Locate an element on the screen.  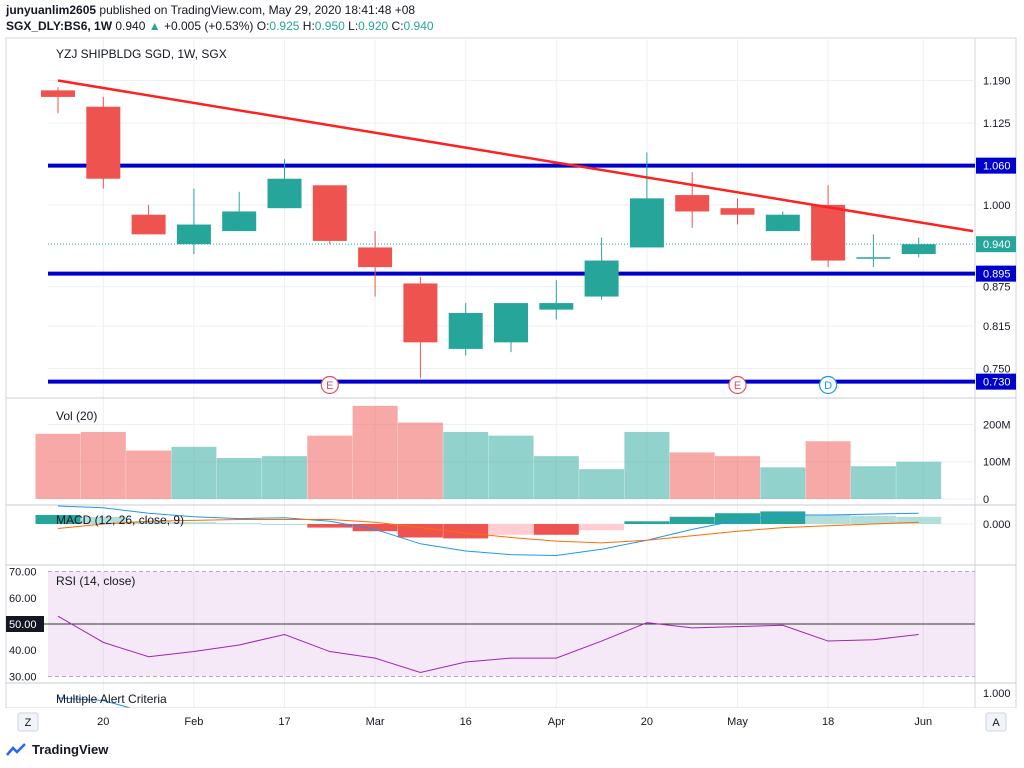
last-price-label-box is located at coordinates (996, 244).